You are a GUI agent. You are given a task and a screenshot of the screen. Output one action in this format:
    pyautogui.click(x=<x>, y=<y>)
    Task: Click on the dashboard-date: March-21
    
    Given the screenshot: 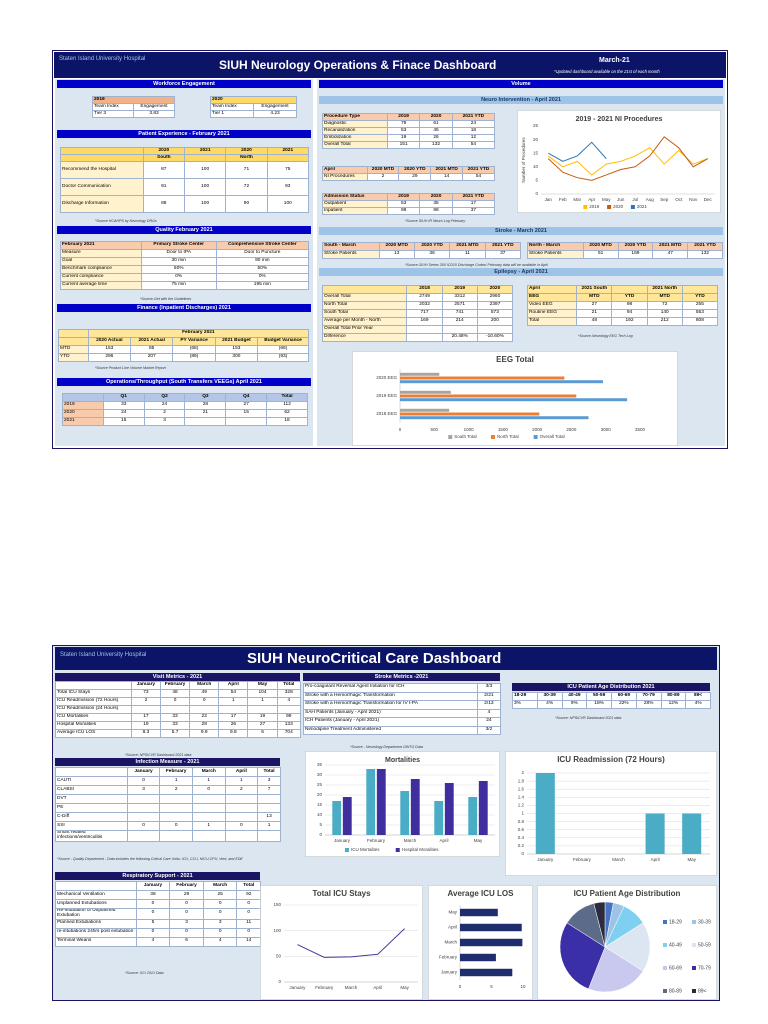 What is the action you would take?
    pyautogui.click(x=614, y=60)
    